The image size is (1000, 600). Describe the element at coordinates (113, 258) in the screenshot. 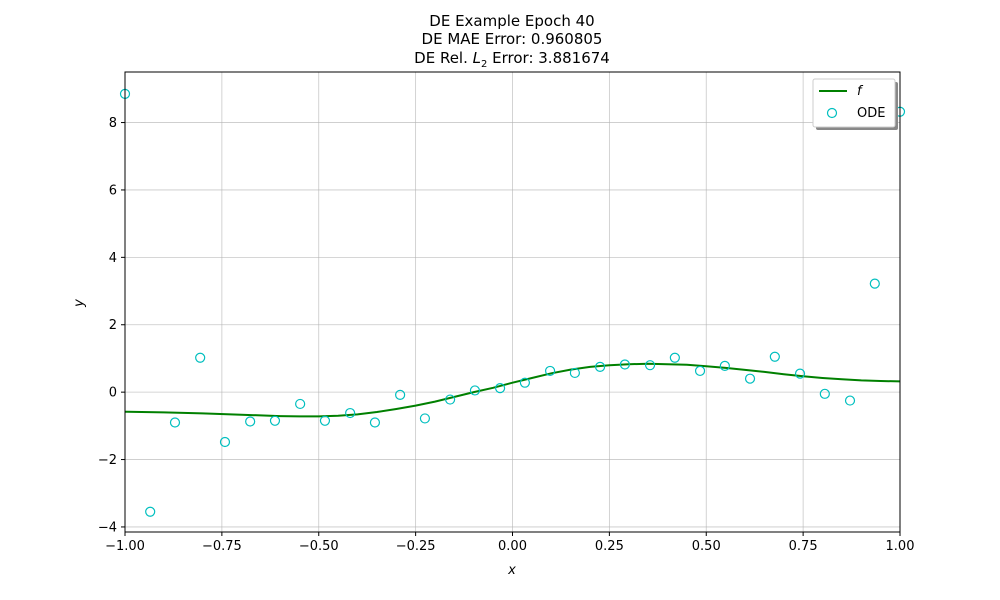

I see `y-tick-label: 4` at that location.